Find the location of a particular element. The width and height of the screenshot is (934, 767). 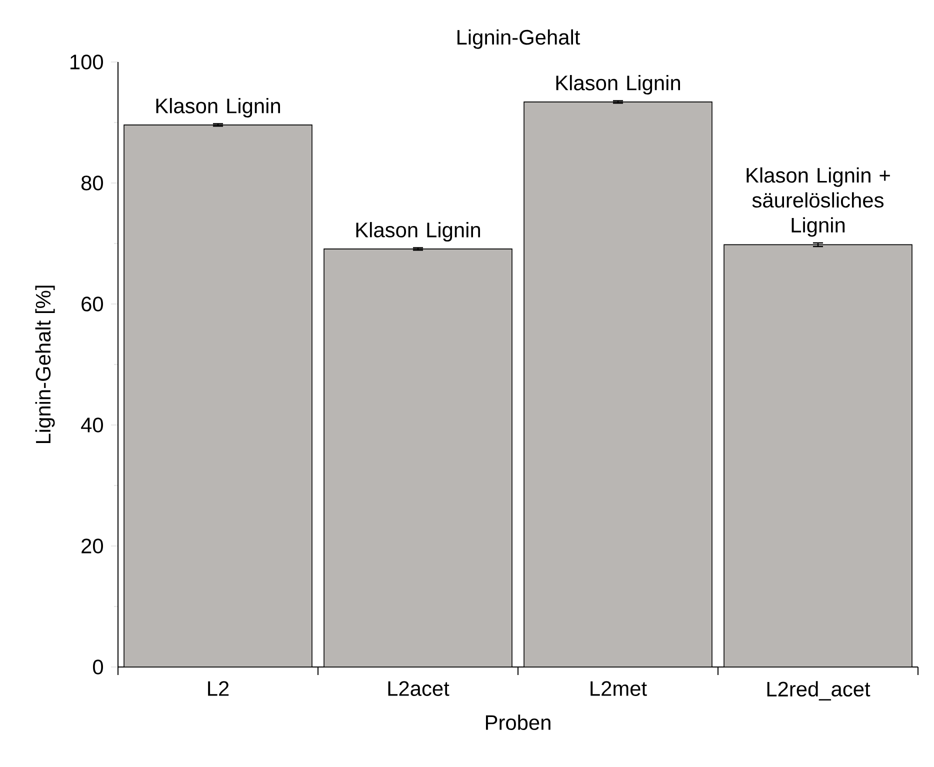

x-axis-title: Proben is located at coordinates (518, 722).